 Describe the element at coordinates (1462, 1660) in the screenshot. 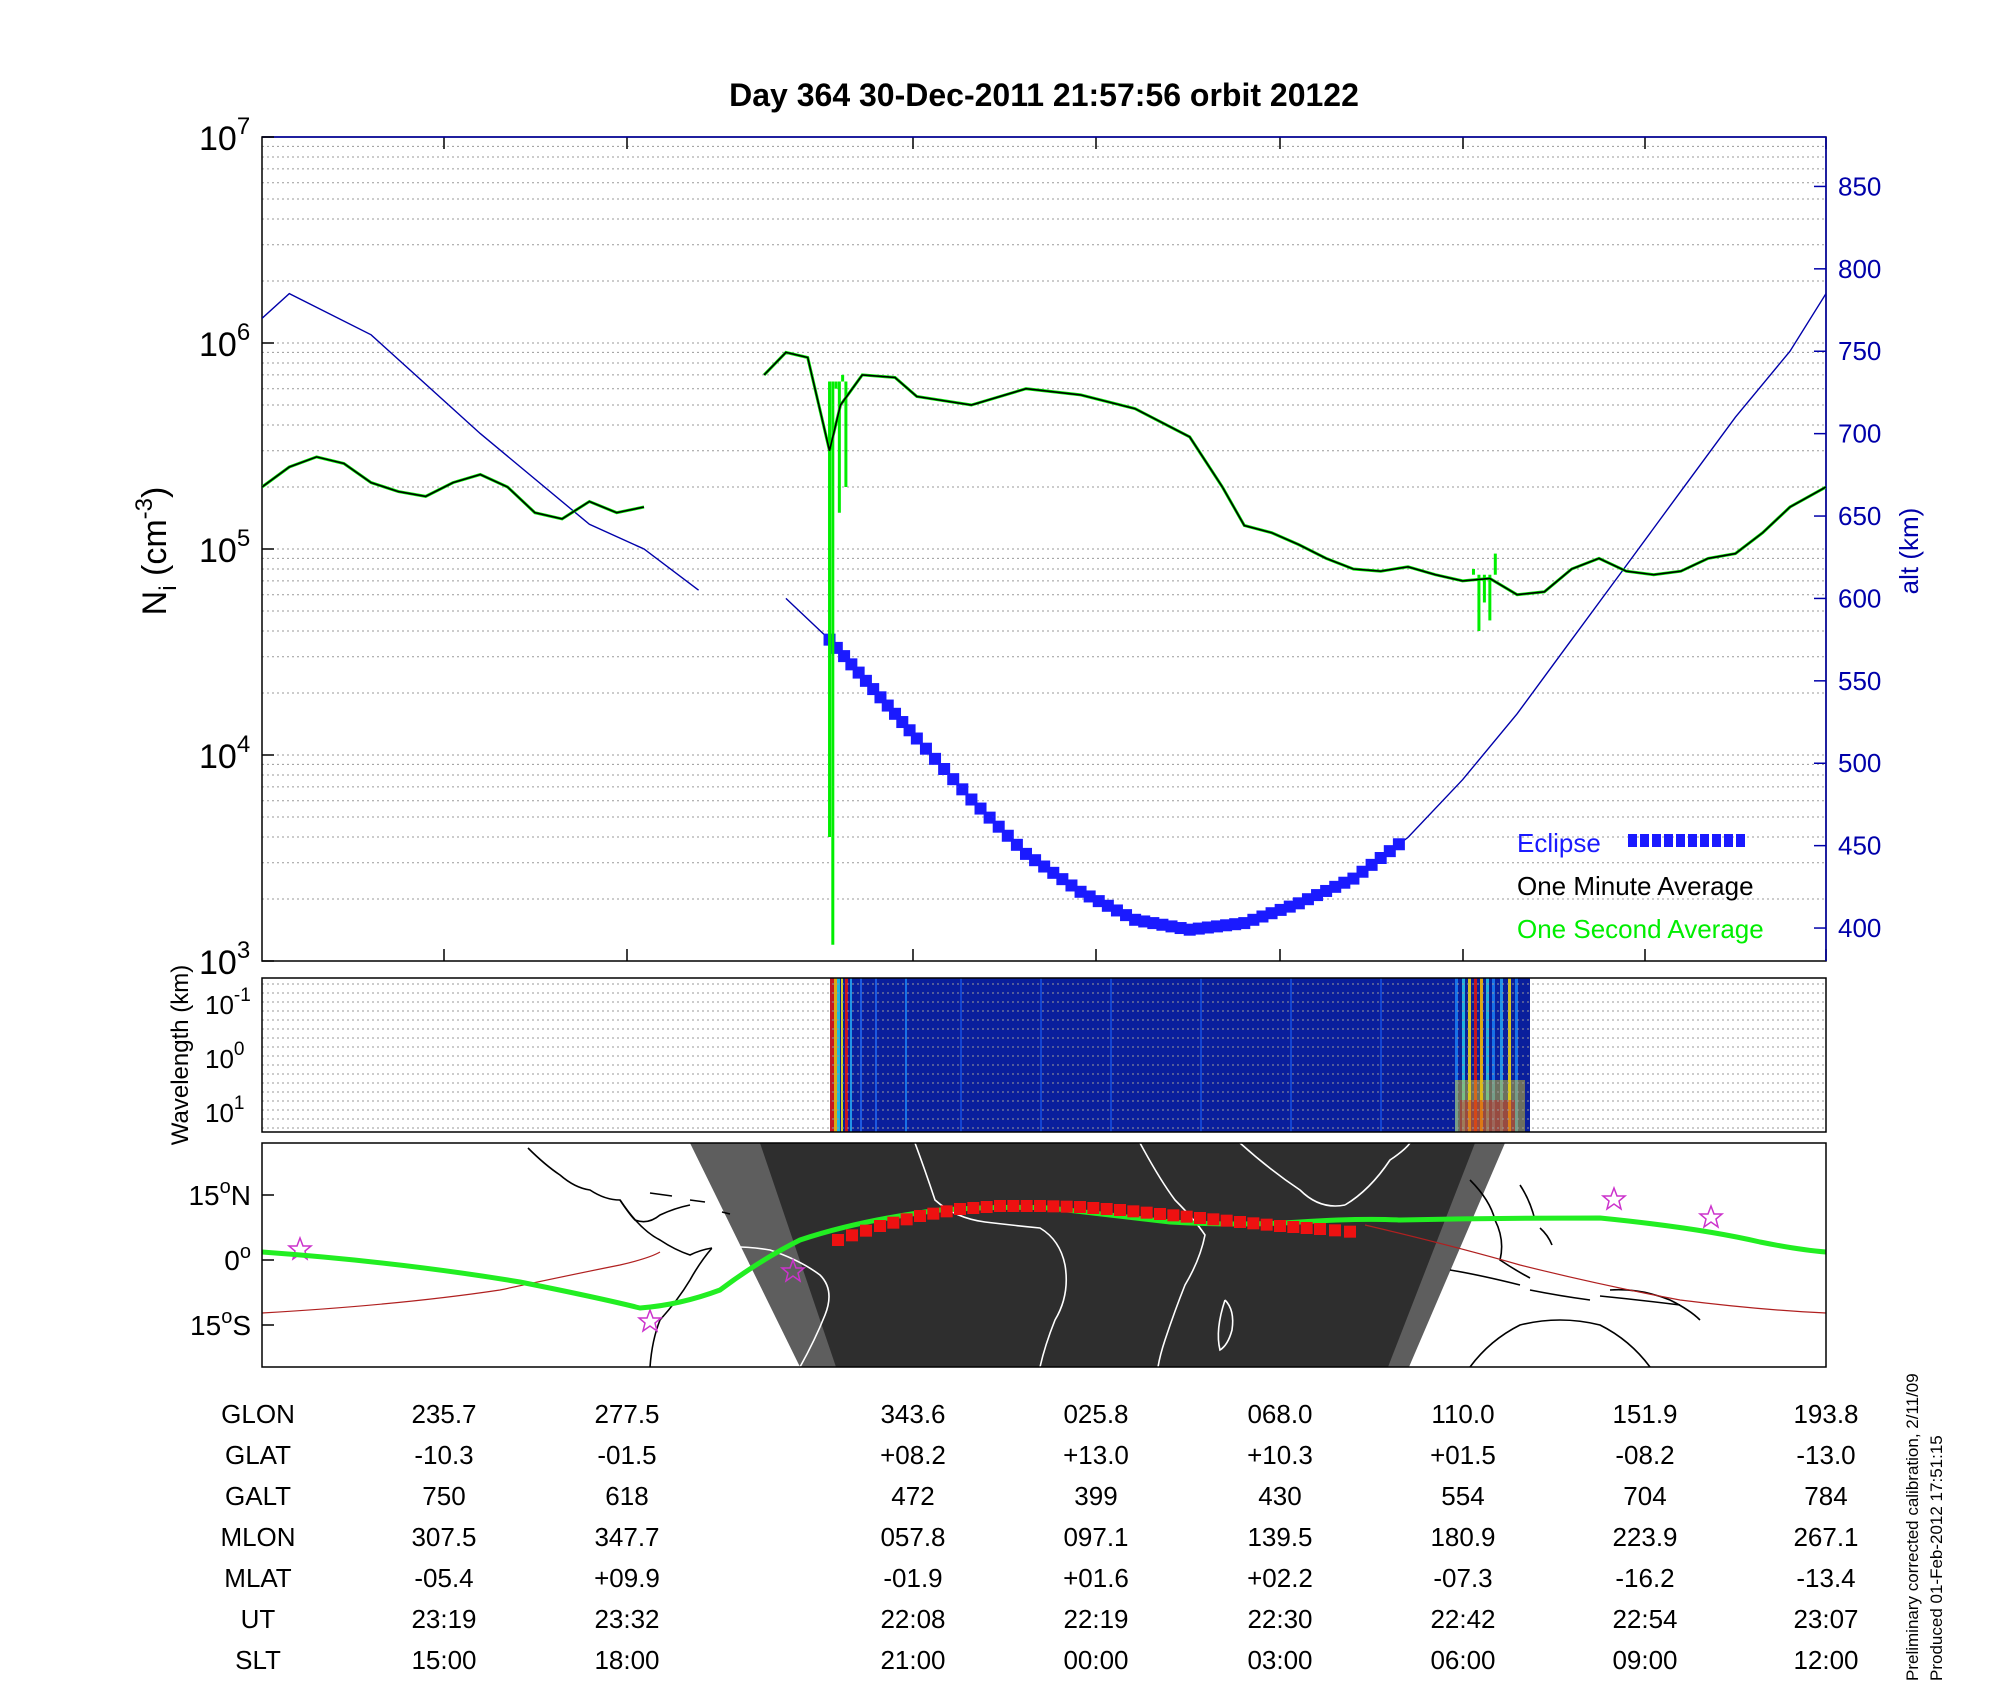

I see `ephemeris-cell: 06:00` at that location.